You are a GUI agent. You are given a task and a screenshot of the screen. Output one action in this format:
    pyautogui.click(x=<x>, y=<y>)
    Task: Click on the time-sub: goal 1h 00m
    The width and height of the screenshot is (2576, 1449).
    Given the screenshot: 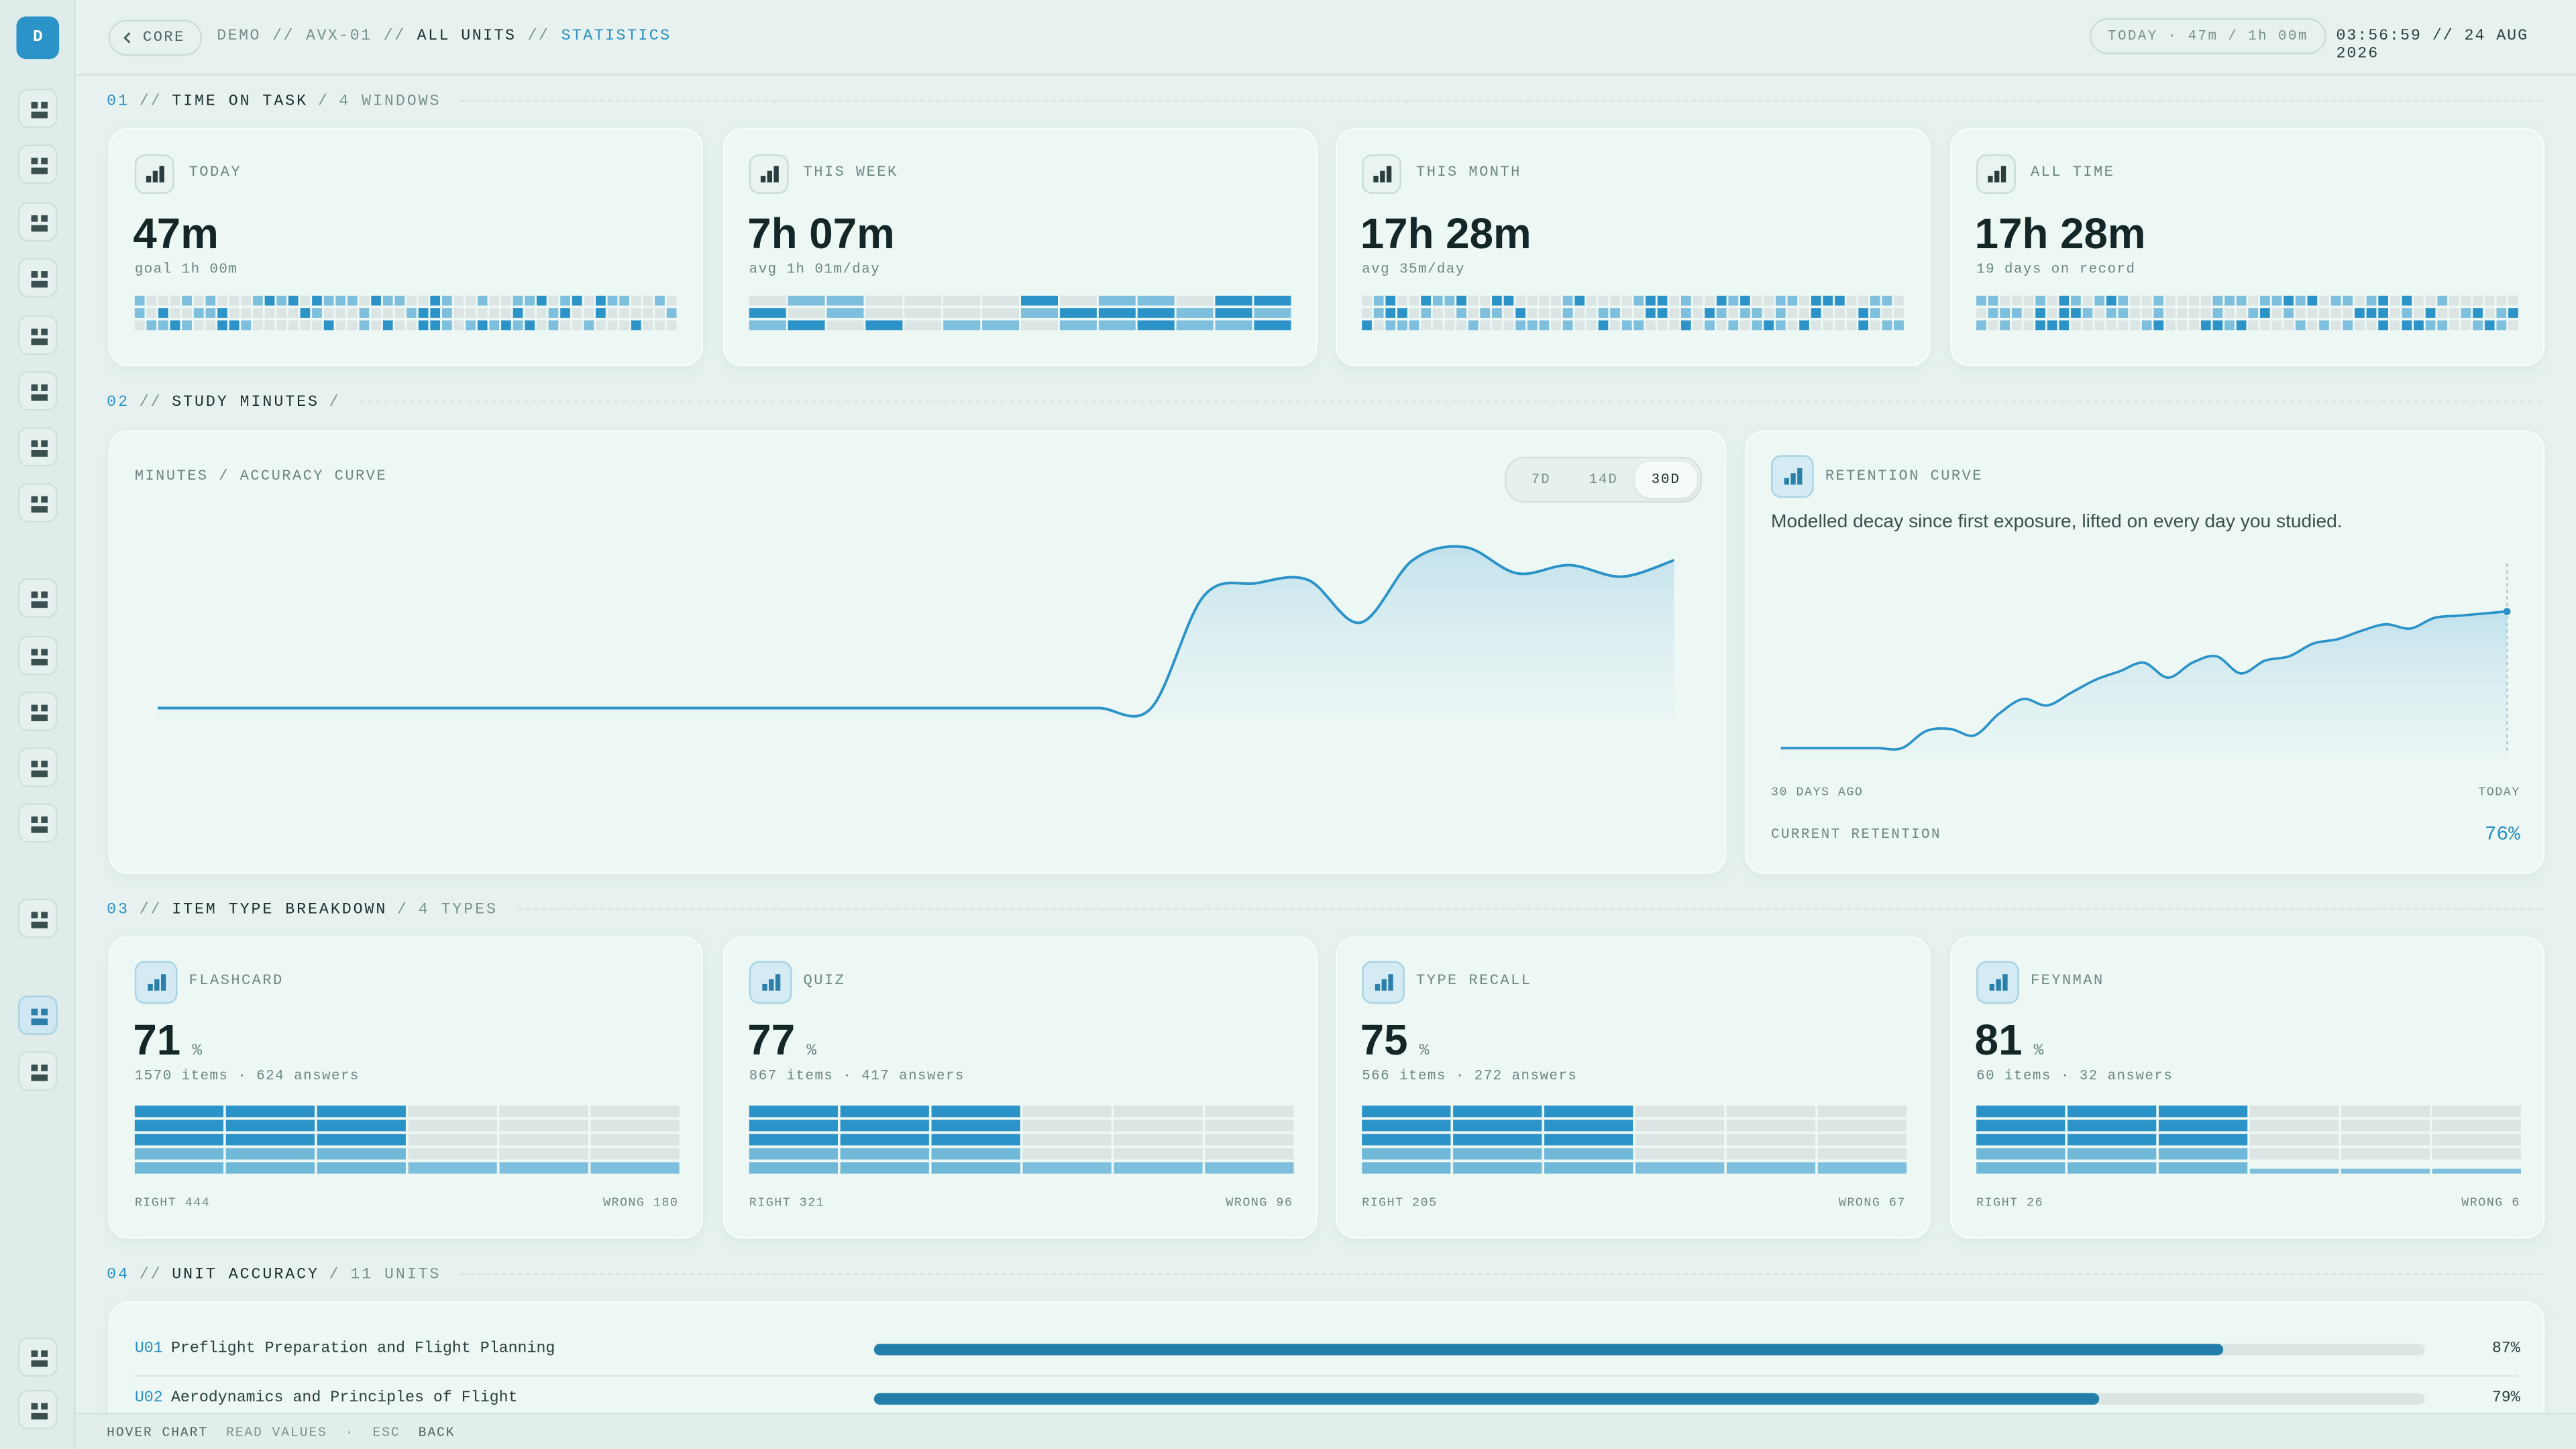 What is the action you would take?
    pyautogui.click(x=186, y=269)
    